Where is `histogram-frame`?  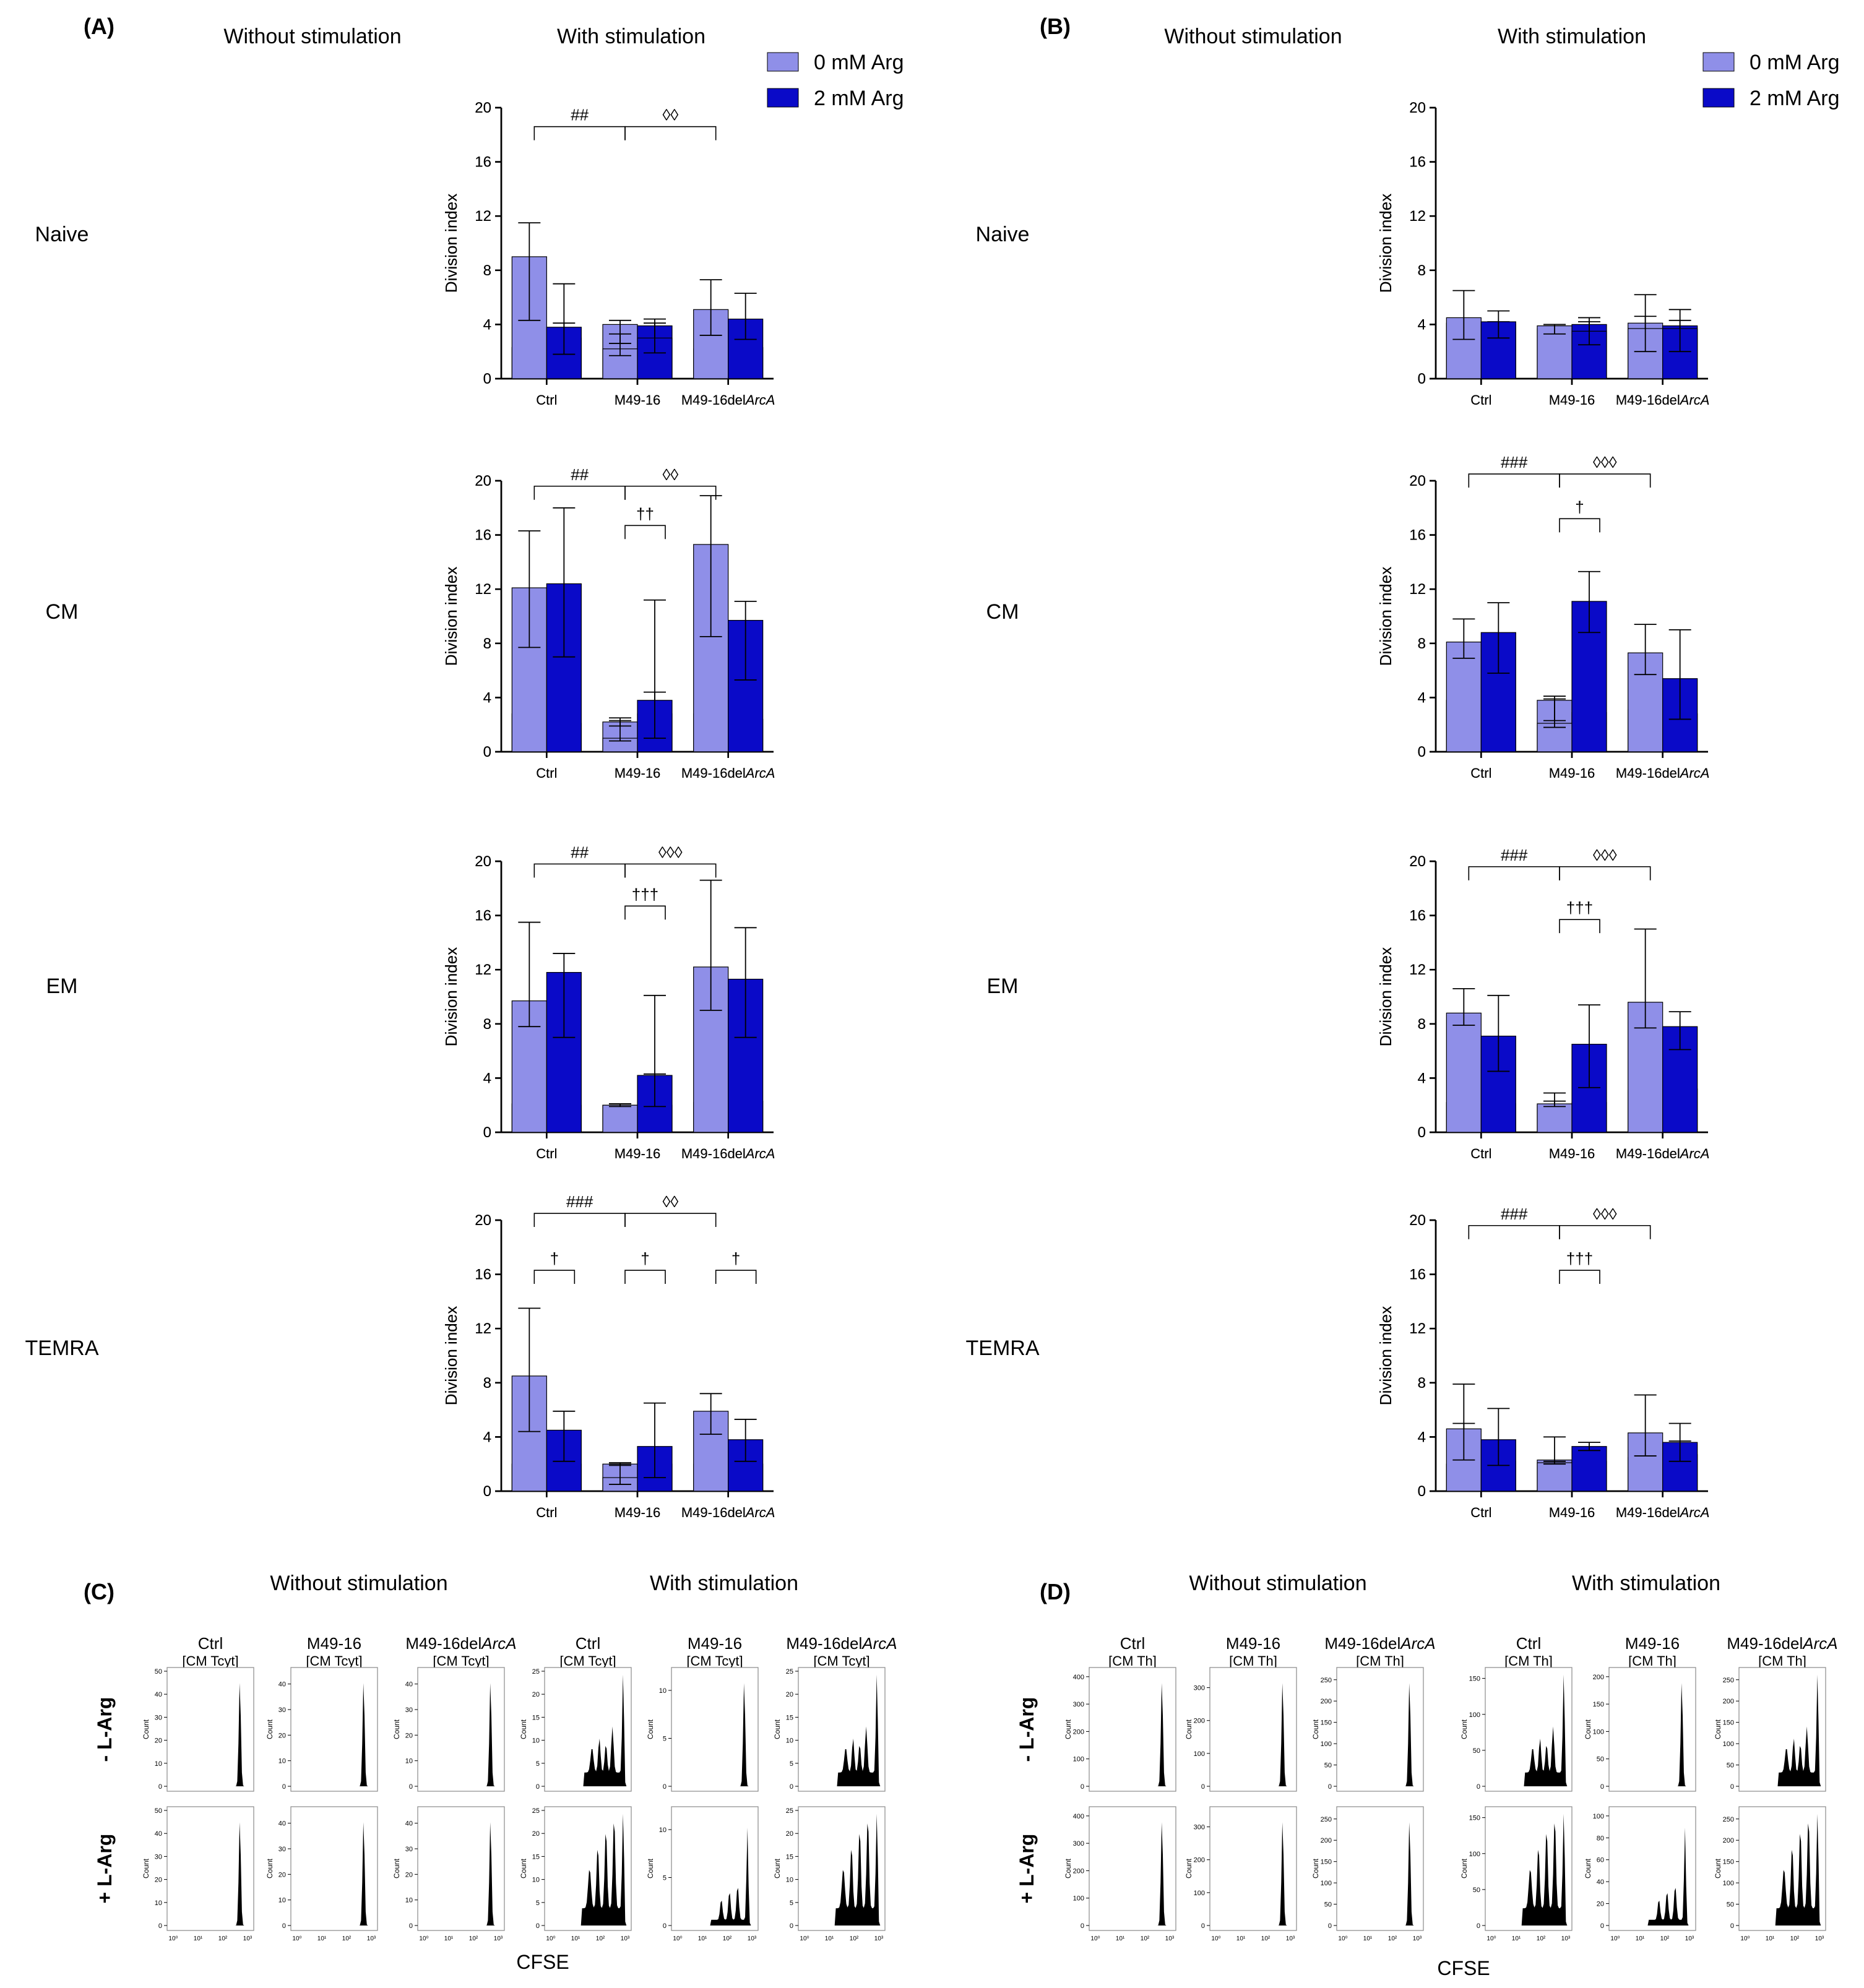 histogram-frame is located at coordinates (842, 1729).